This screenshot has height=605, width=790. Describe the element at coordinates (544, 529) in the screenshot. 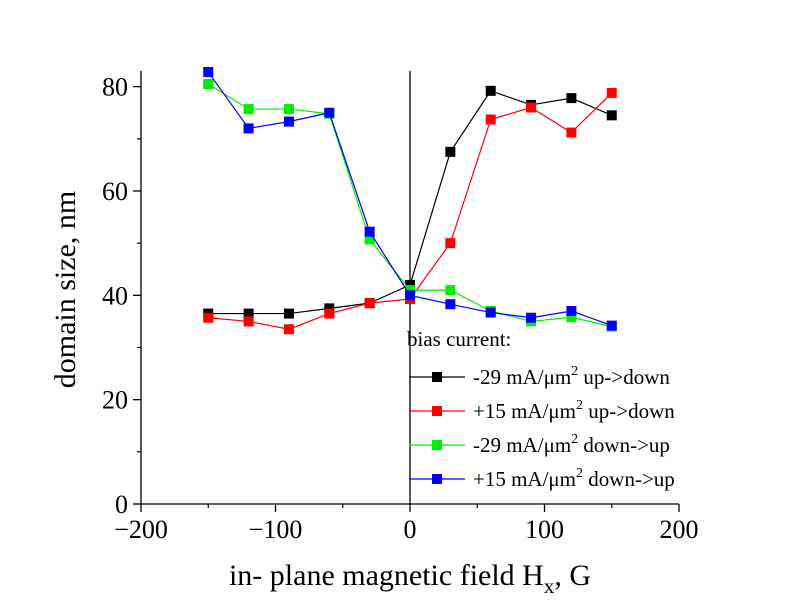

I see `x-tick-label: 100` at that location.